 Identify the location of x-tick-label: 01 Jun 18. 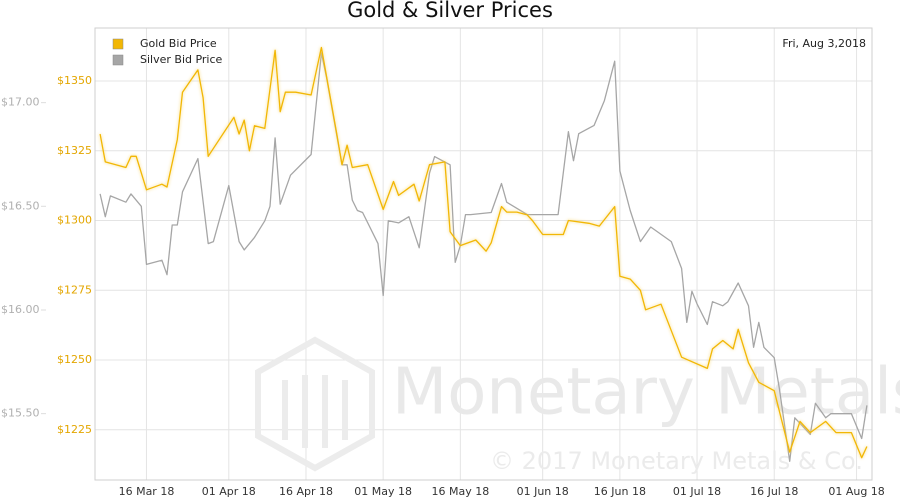
(543, 491).